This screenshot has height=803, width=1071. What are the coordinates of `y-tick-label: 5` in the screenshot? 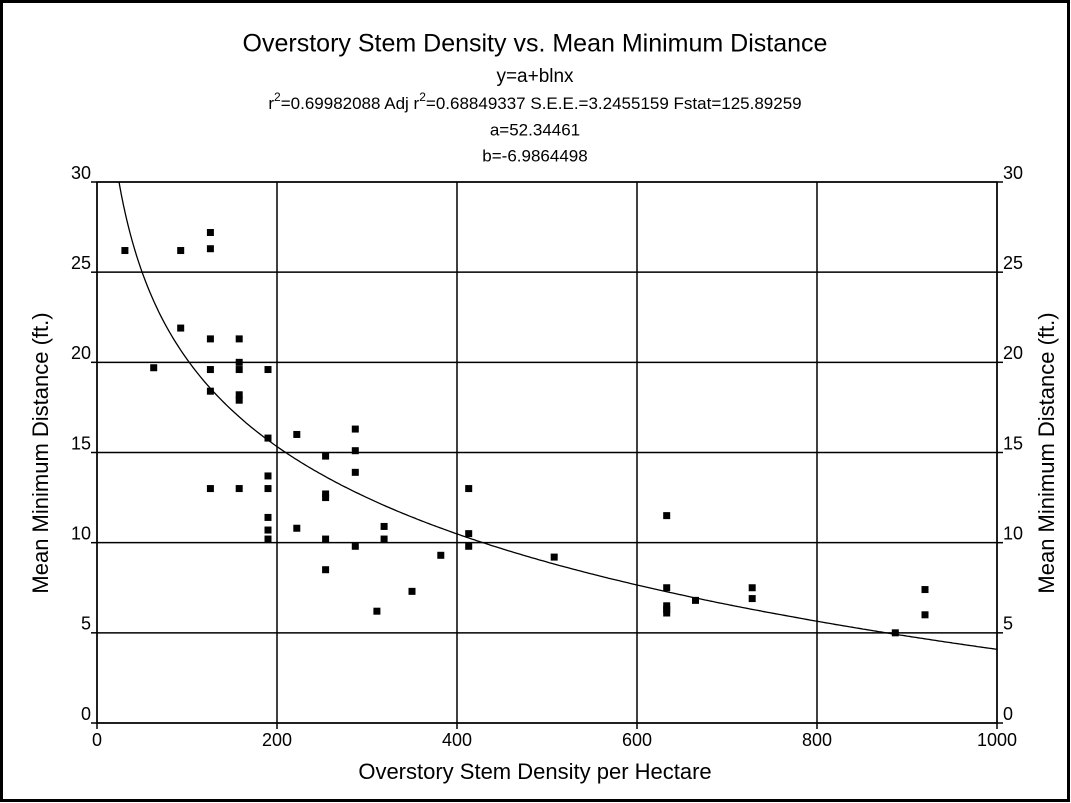 It's located at (86, 624).